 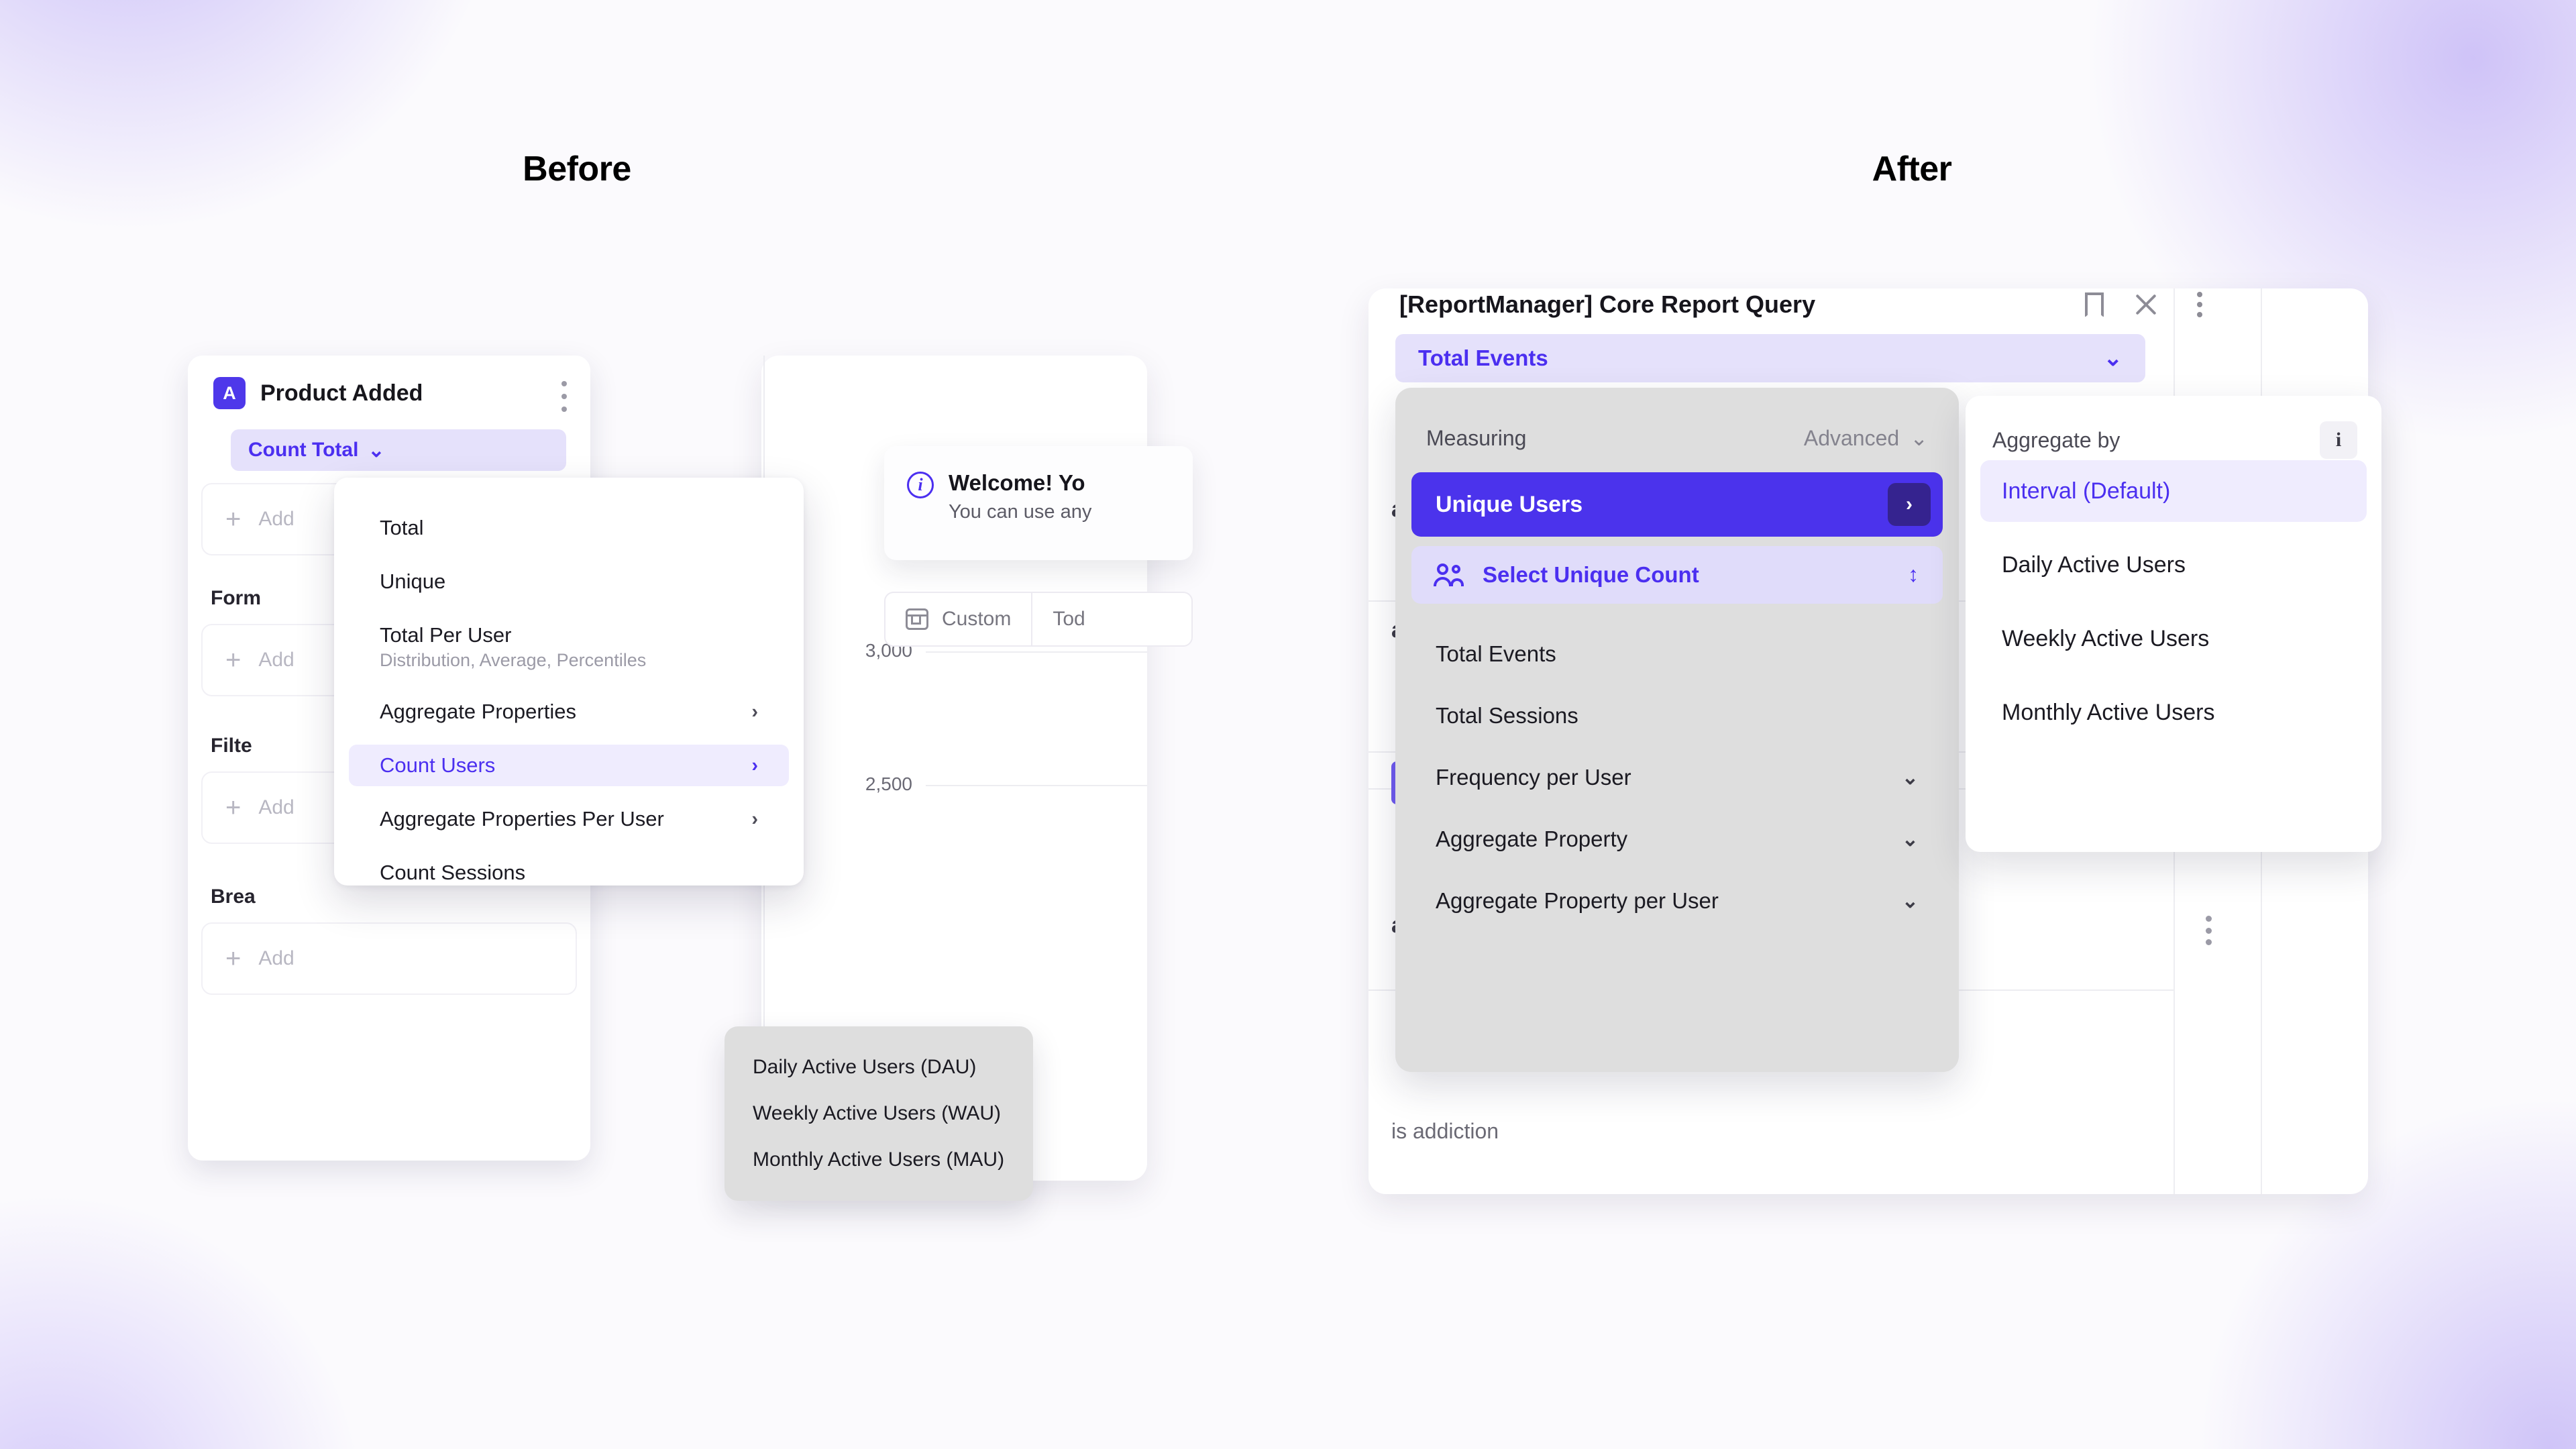 I want to click on ghost-add-label-2: Add, so click(x=276, y=660).